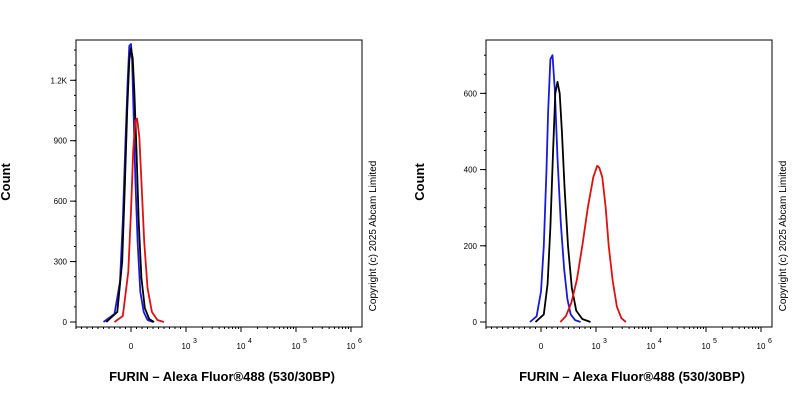 This screenshot has height=400, width=800. What do you see at coordinates (61, 262) in the screenshot?
I see `y-tick-label: 300` at bounding box center [61, 262].